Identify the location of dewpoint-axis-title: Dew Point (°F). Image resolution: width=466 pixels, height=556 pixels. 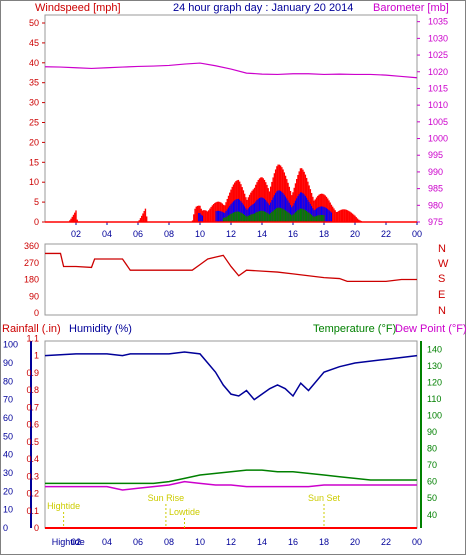
(430, 329).